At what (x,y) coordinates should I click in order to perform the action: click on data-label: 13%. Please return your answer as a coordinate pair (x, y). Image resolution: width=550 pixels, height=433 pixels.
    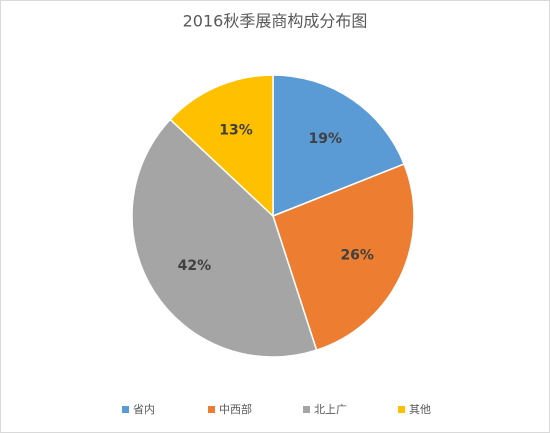
    Looking at the image, I should click on (236, 131).